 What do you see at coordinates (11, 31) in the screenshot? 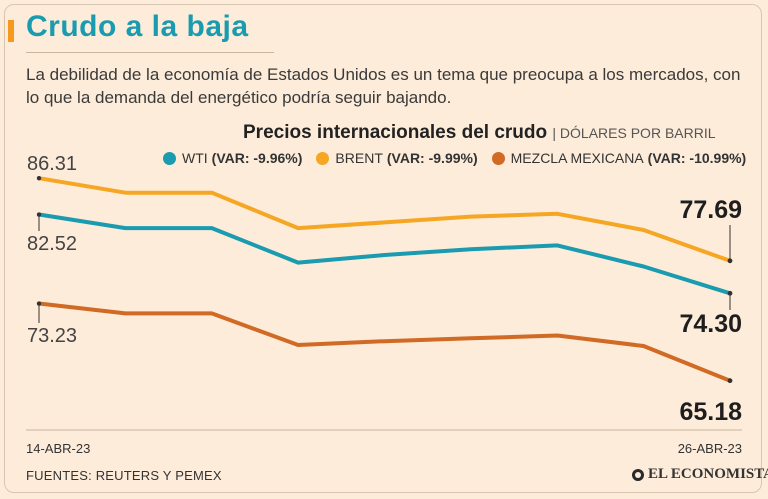
I see `title-accent-bar` at bounding box center [11, 31].